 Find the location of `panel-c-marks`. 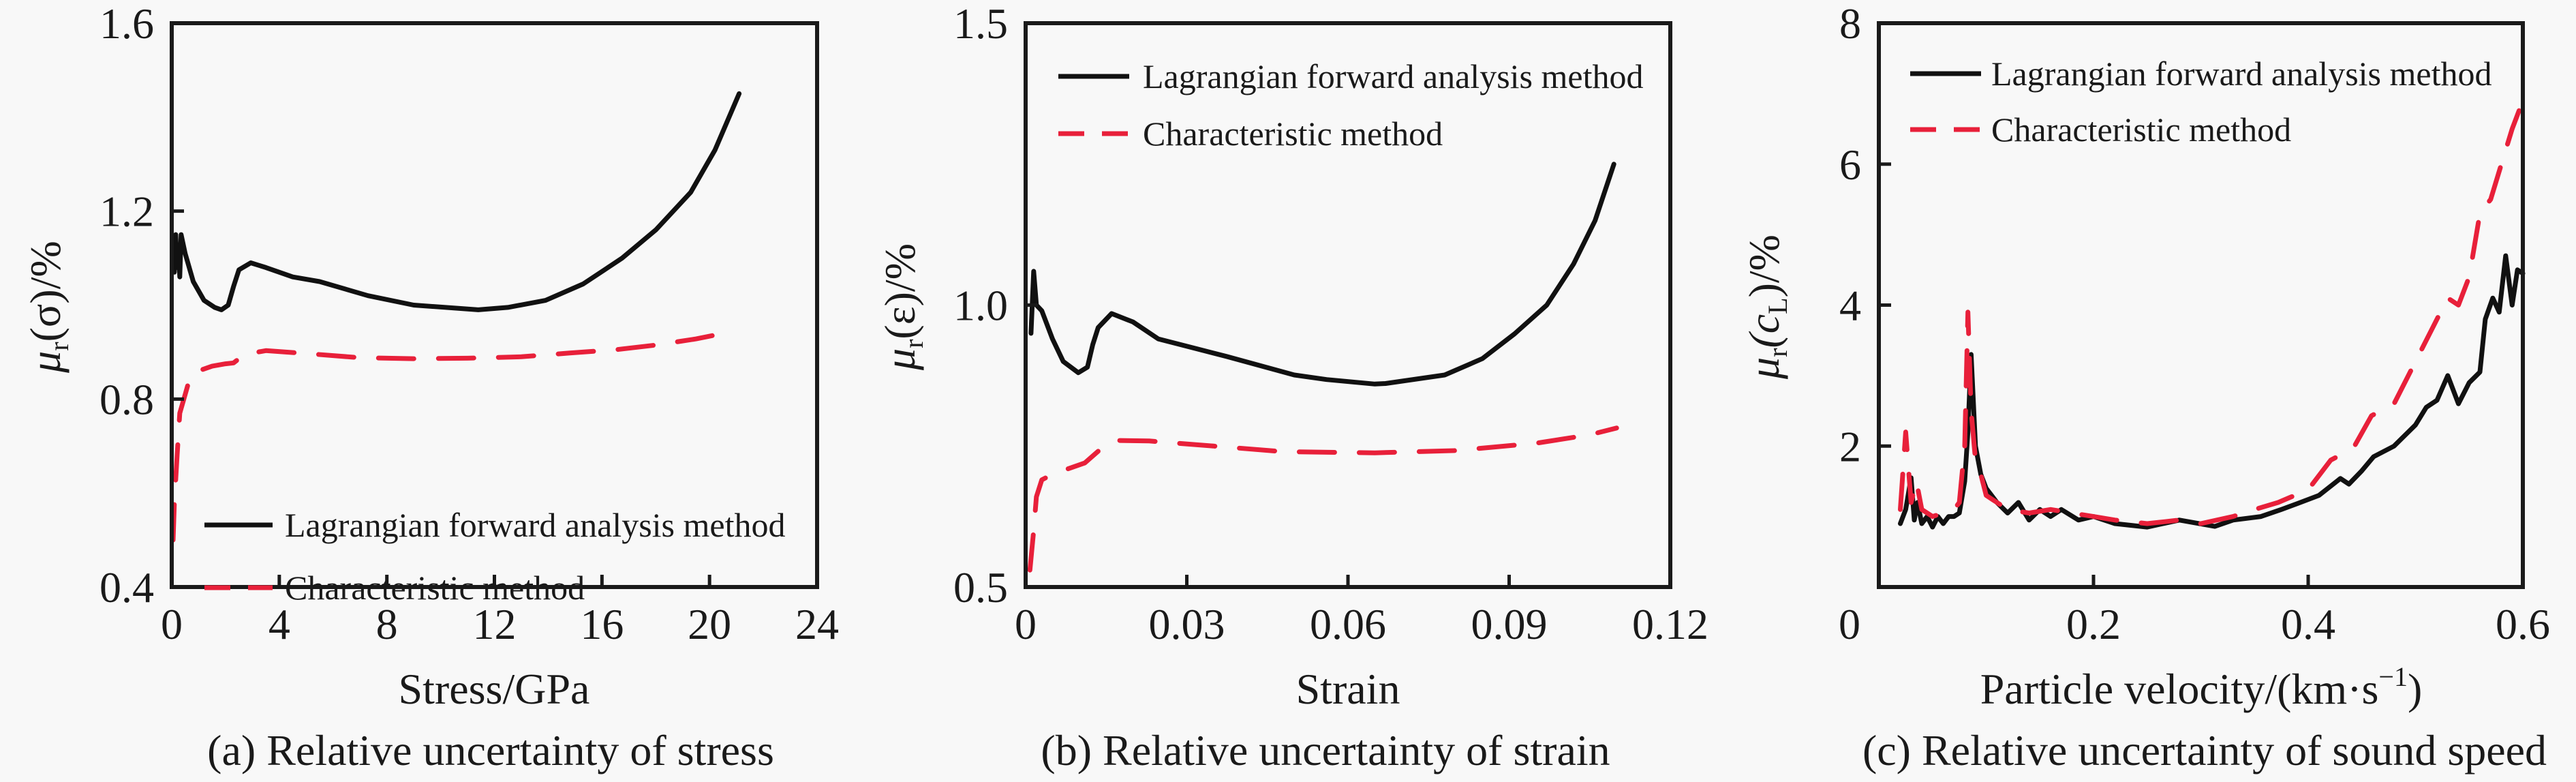

panel-c-marks is located at coordinates (2212, 314).